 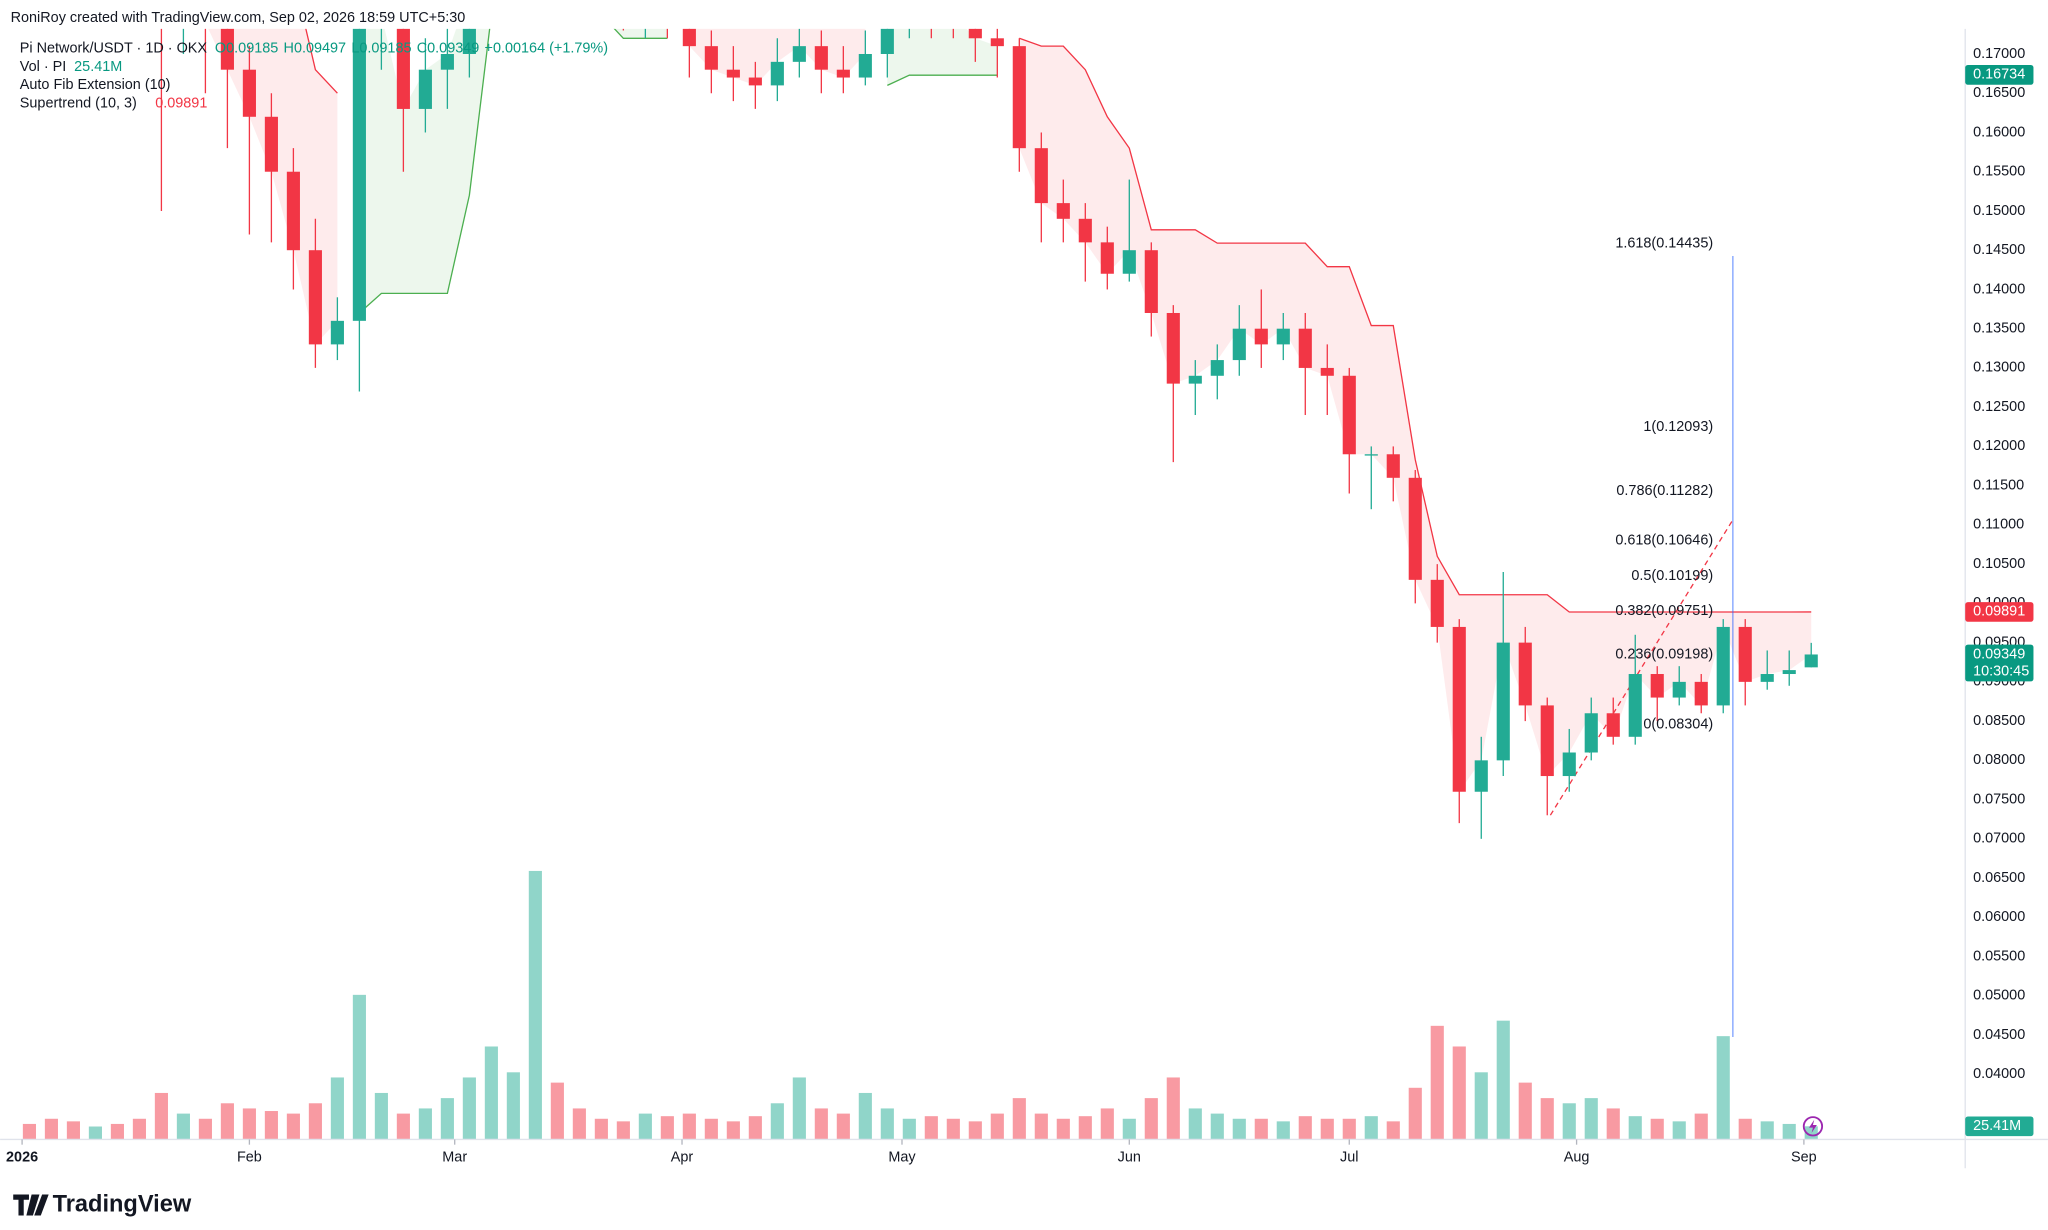 I want to click on fib-label: 0(0.08304), so click(x=1678, y=724).